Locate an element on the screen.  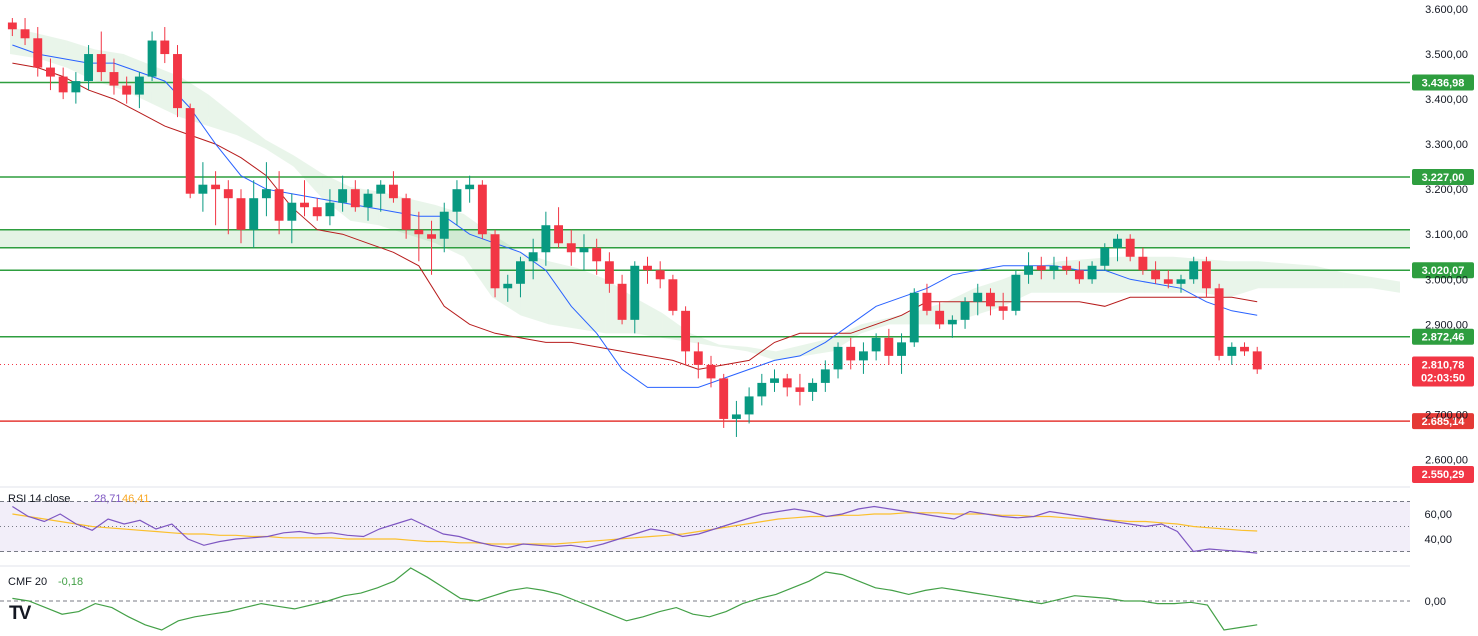
cmf-line is located at coordinates (635, 599).